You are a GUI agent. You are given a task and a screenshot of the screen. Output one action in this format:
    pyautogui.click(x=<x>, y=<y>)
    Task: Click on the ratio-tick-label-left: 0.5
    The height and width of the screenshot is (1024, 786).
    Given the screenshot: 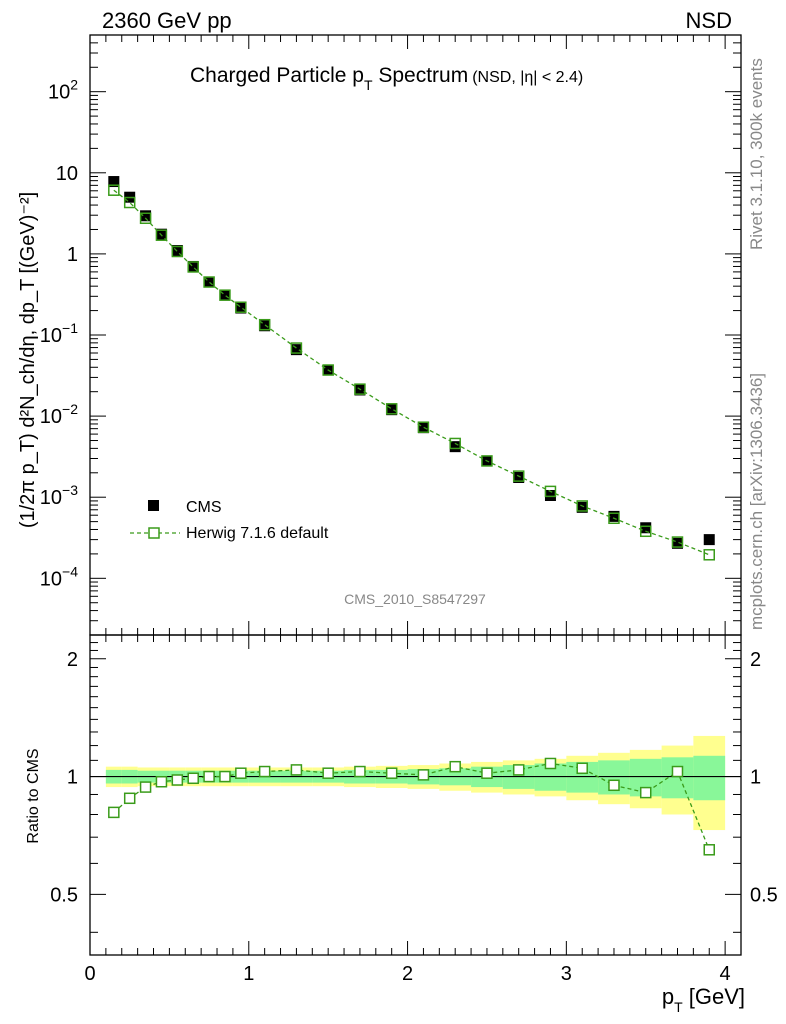 What is the action you would take?
    pyautogui.click(x=64, y=895)
    